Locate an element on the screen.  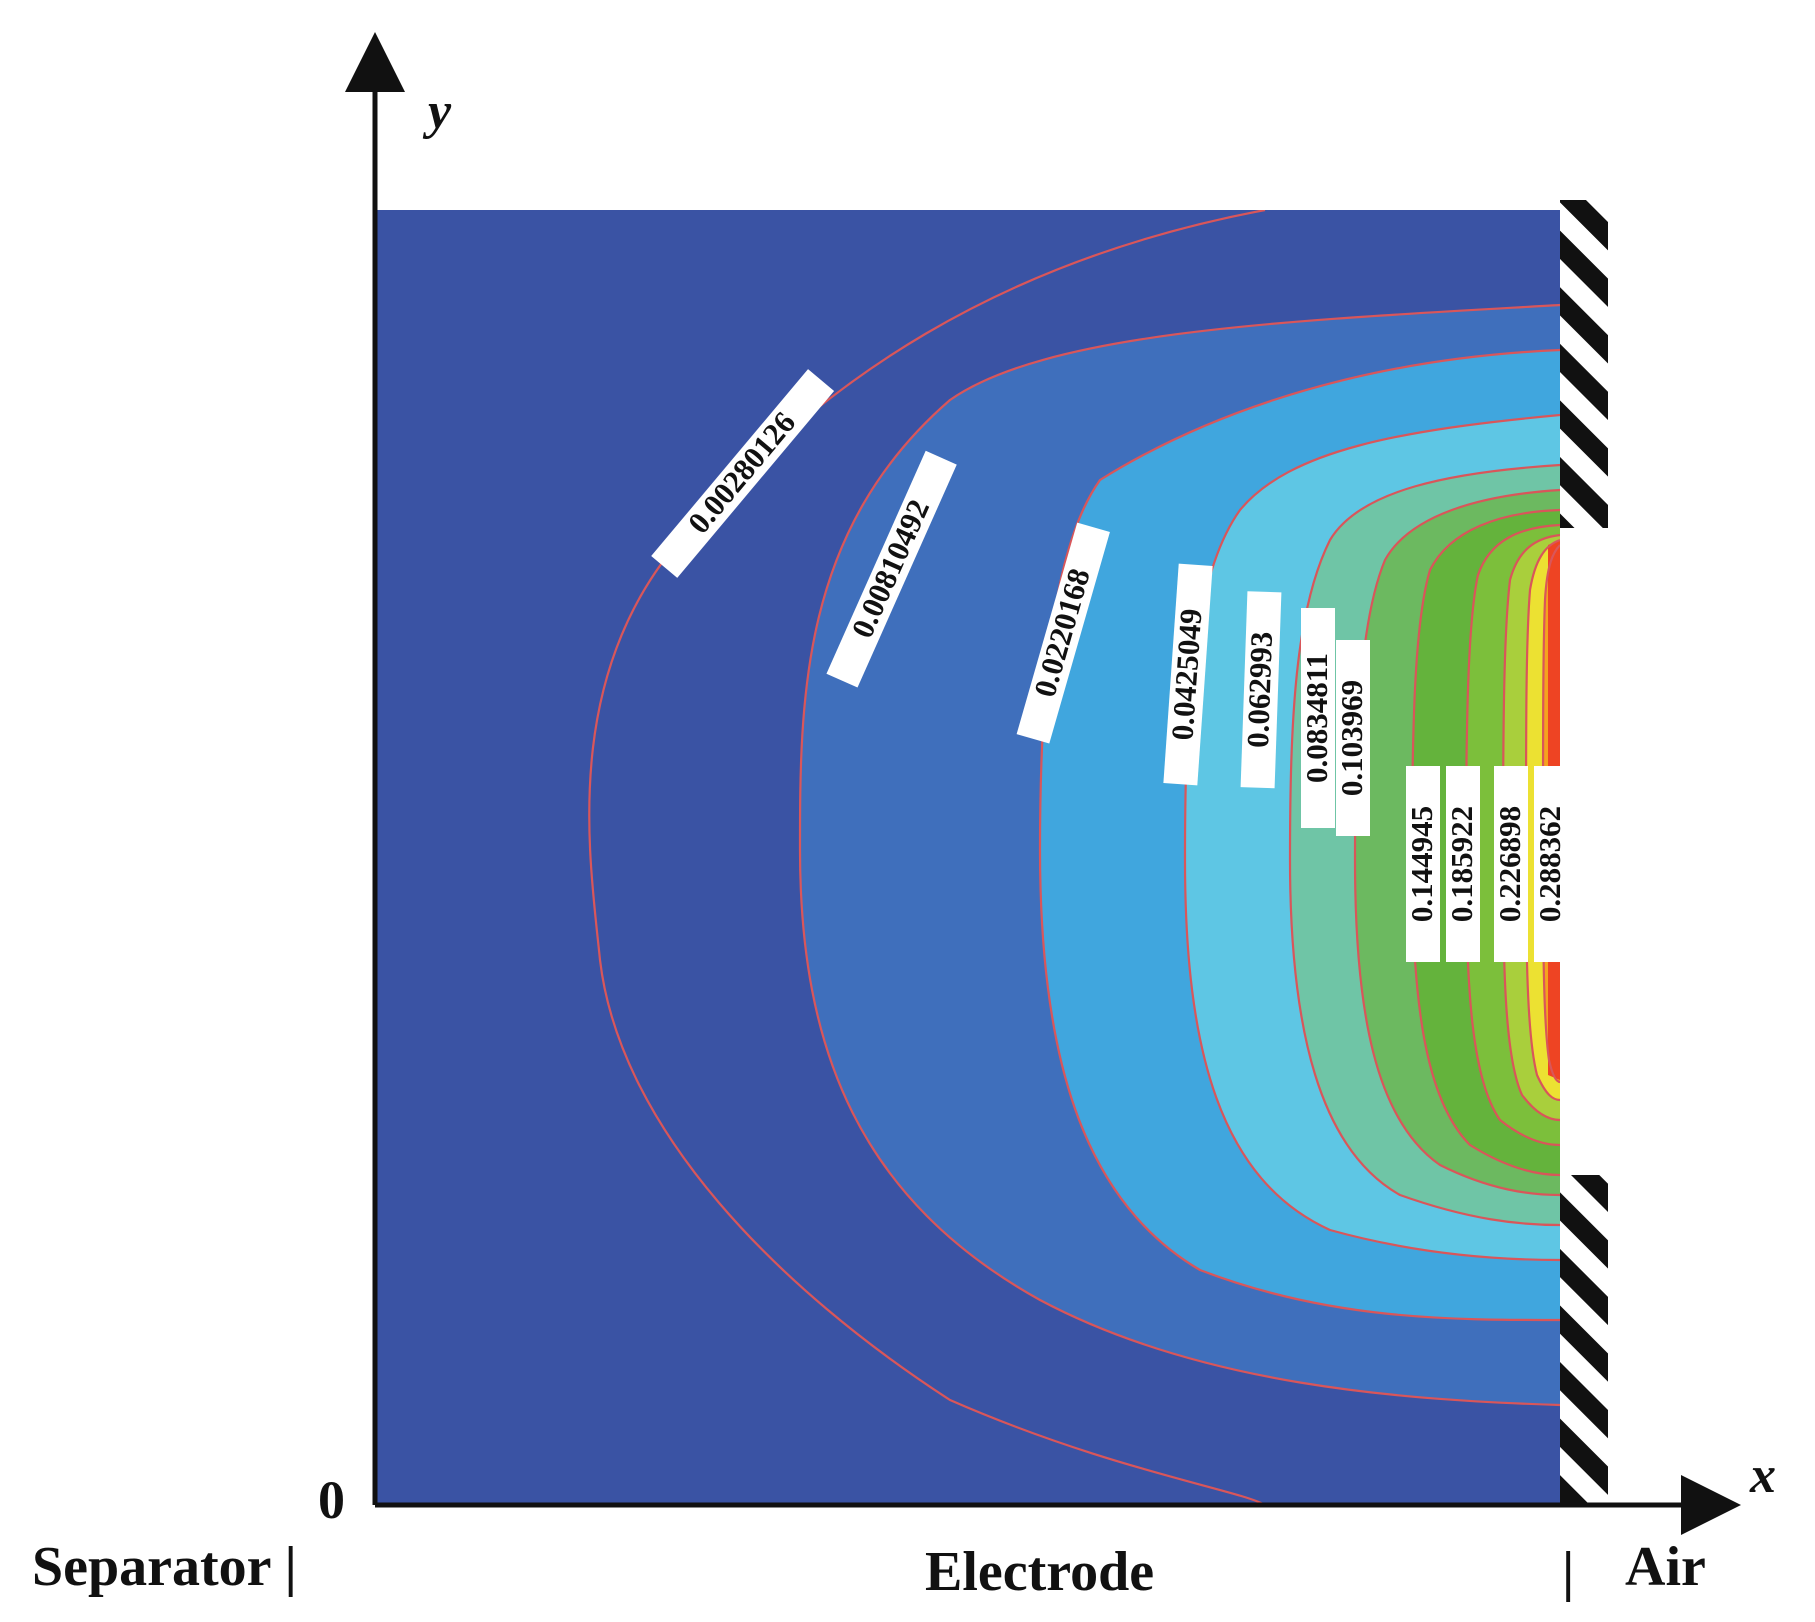
contour-label-11: 0.288362 is located at coordinates (1549, 864).